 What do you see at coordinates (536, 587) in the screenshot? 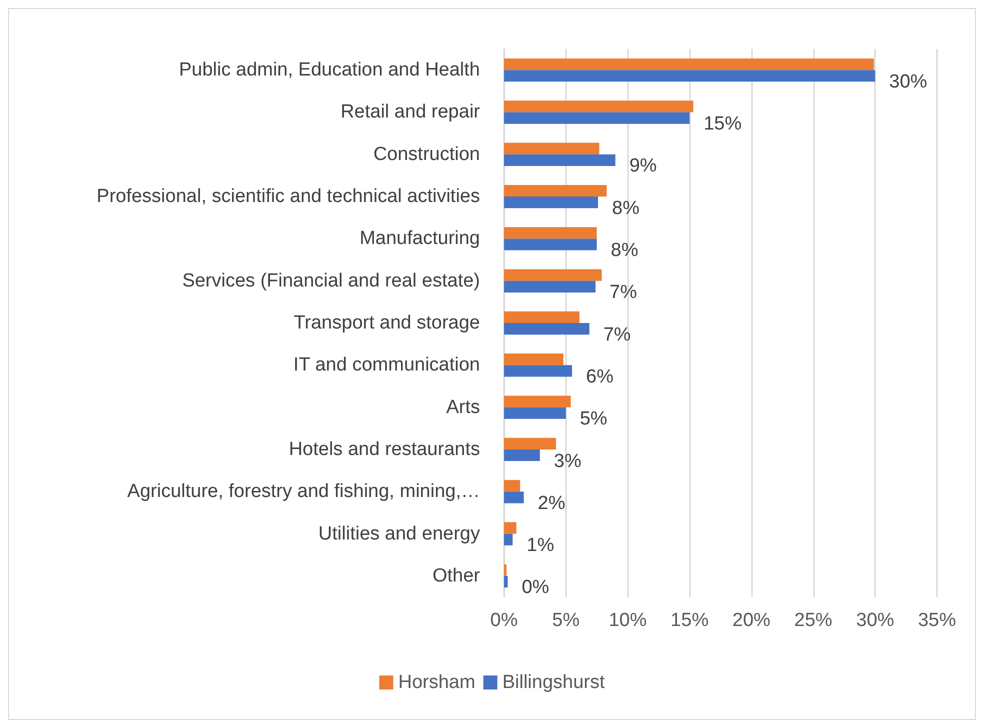
I see `data-label: 0%` at bounding box center [536, 587].